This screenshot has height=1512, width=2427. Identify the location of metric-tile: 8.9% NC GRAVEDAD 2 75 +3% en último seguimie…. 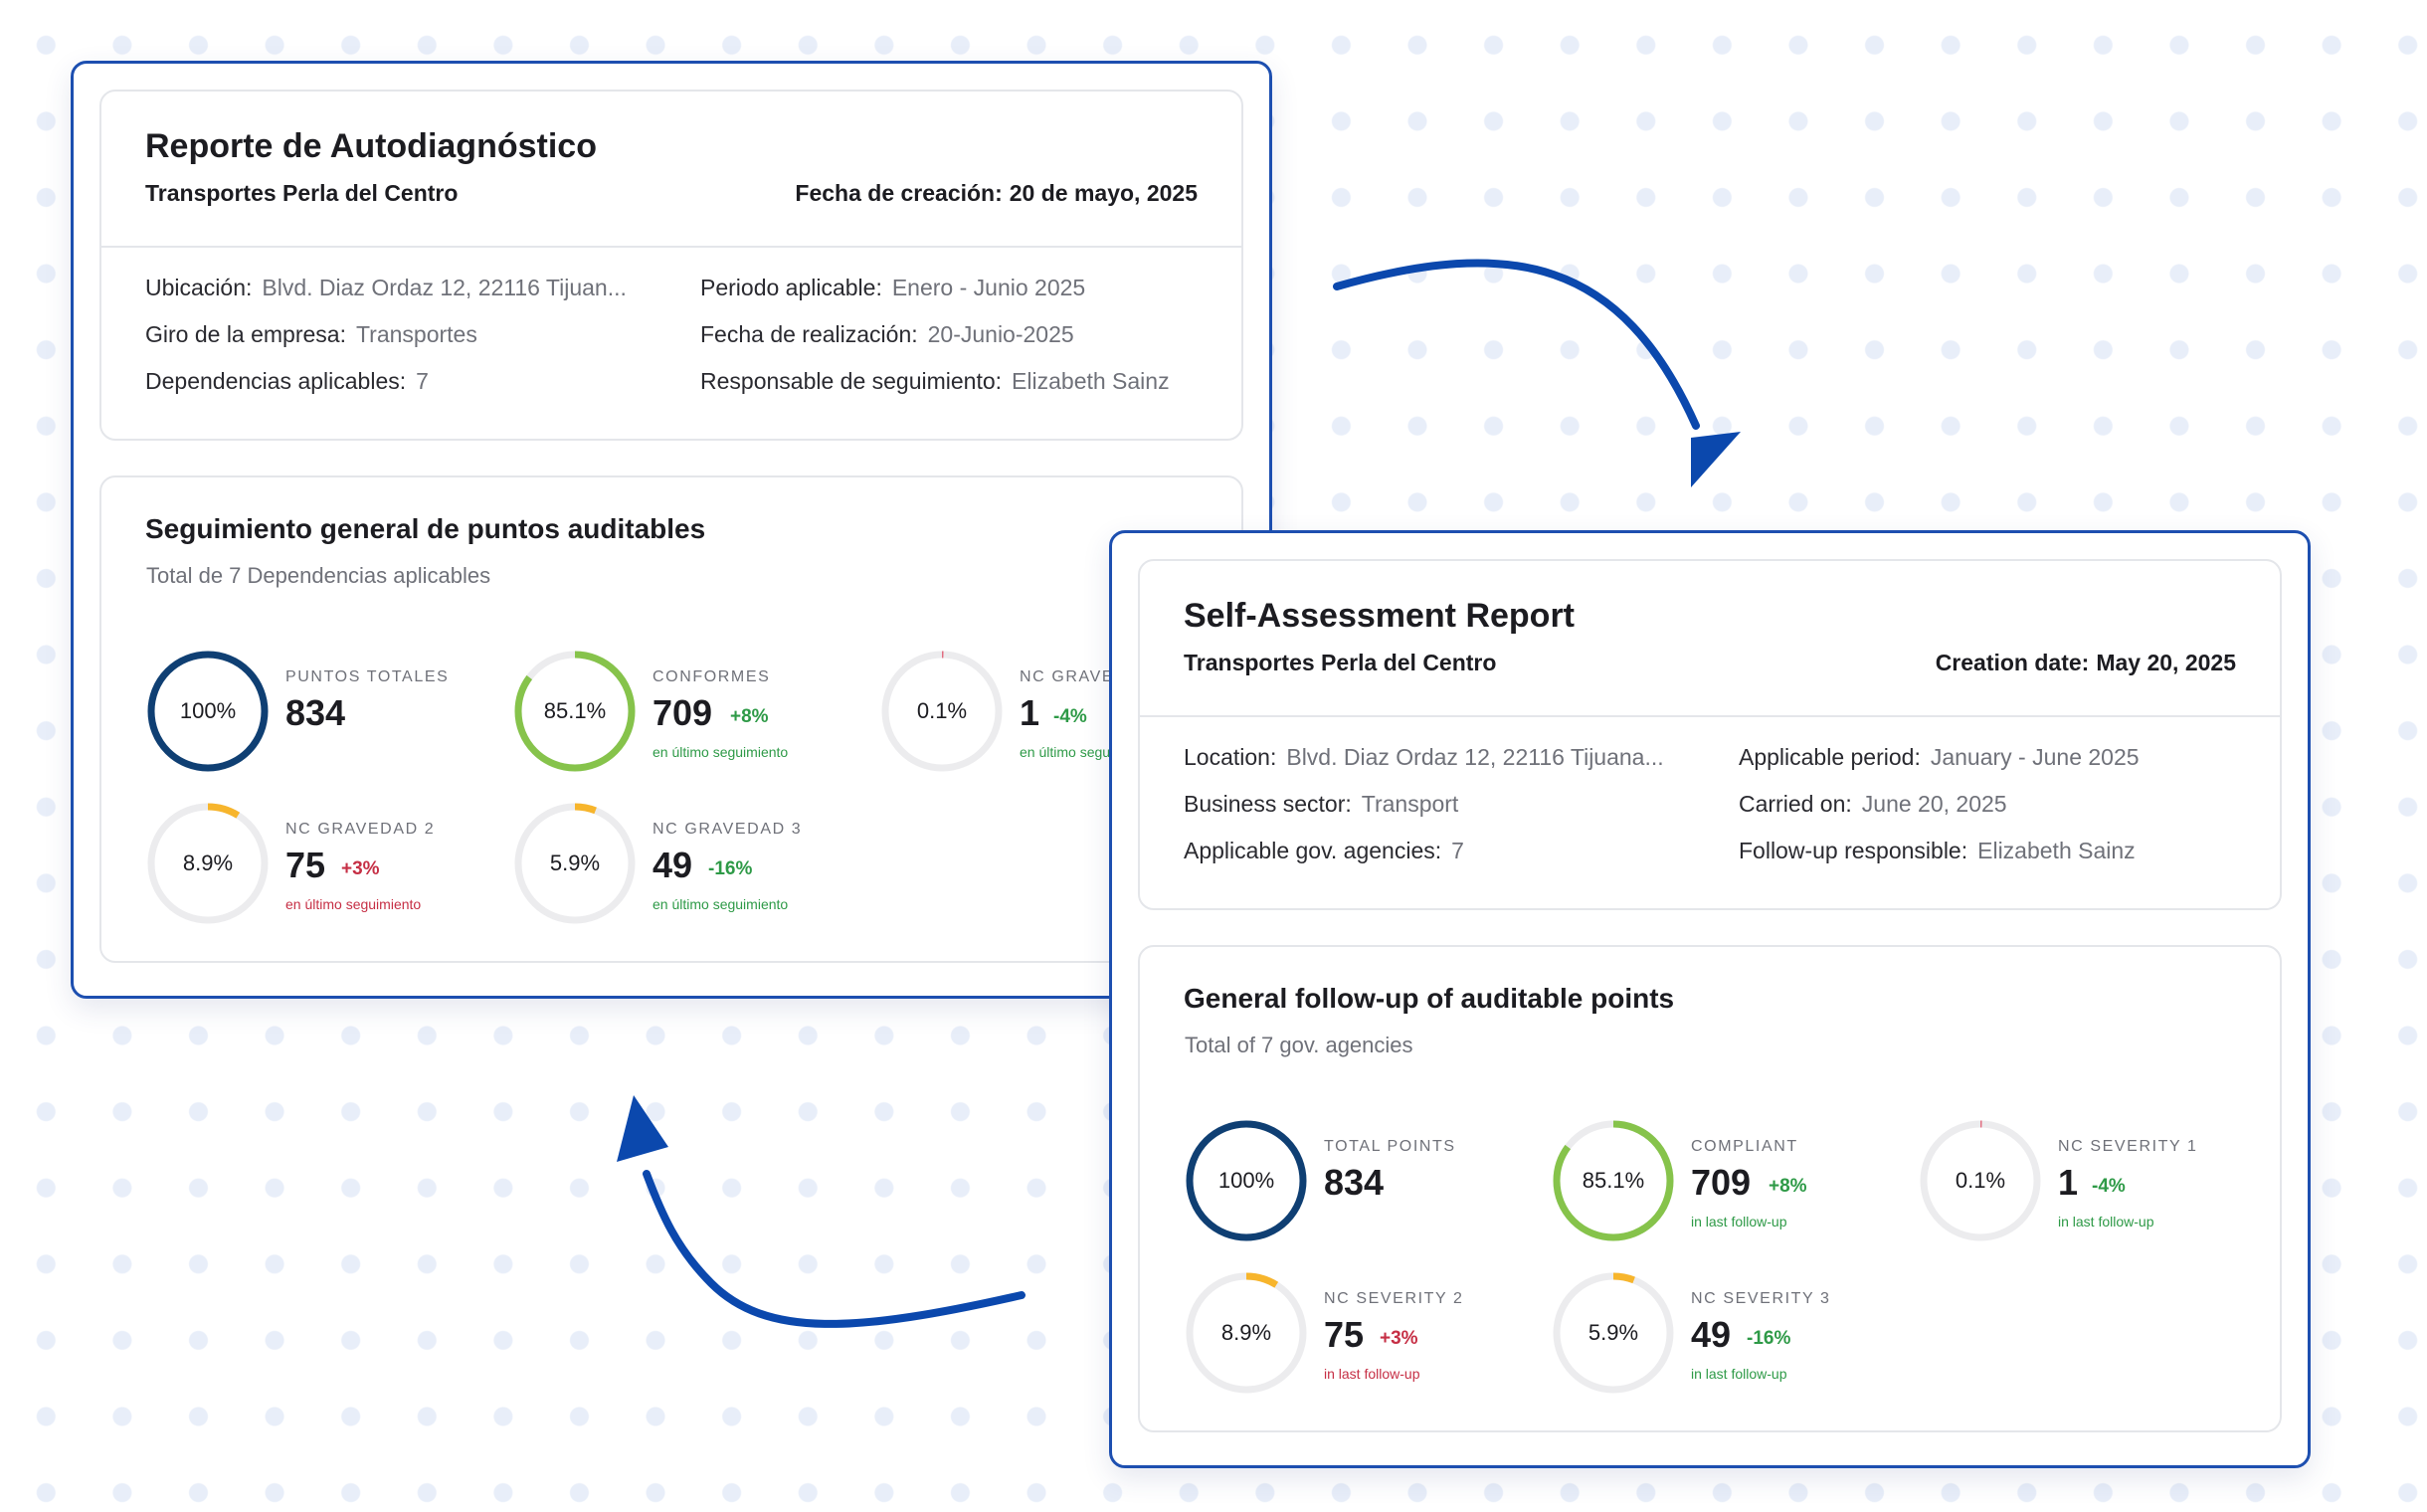
(329, 866).